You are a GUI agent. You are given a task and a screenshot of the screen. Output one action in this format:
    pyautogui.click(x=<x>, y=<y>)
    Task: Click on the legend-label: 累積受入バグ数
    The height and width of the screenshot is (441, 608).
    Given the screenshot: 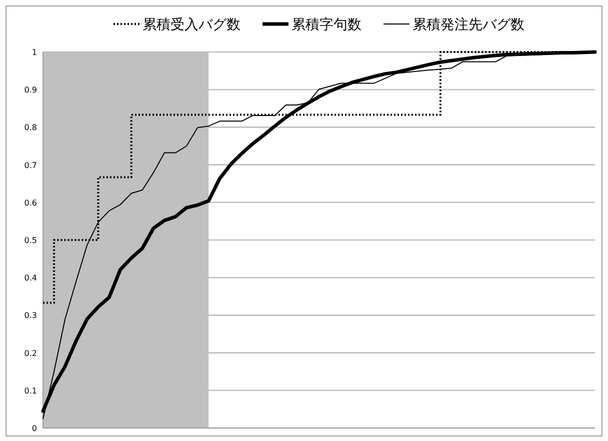 What is the action you would take?
    pyautogui.click(x=191, y=25)
    